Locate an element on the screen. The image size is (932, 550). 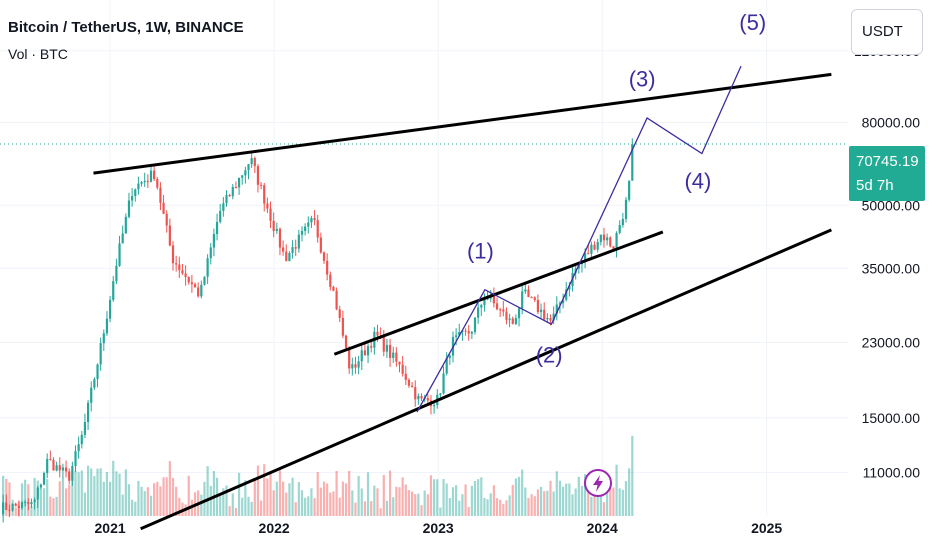
x-tick-label: 2025 is located at coordinates (766, 528).